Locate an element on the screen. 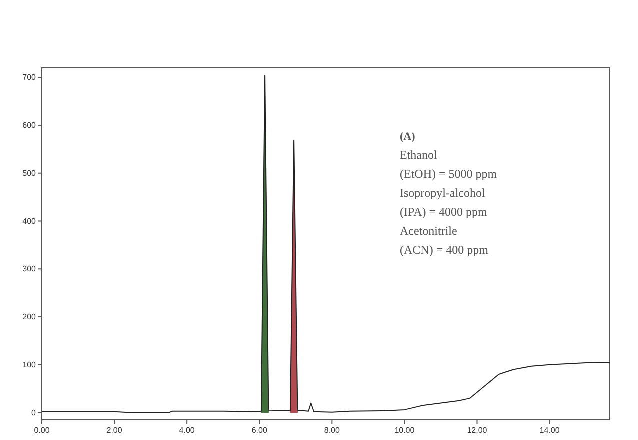  annotation: Acetonitrile is located at coordinates (429, 231).